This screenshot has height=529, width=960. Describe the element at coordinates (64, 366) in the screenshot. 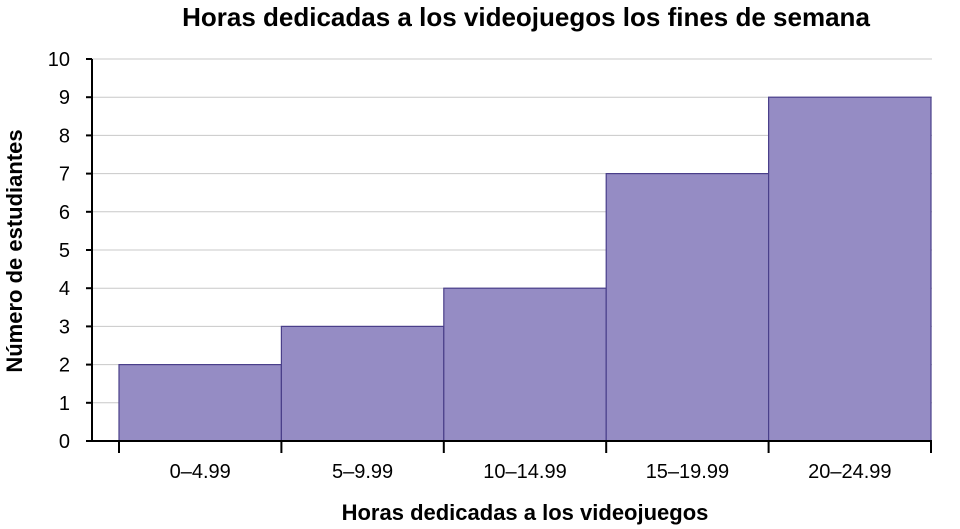

I see `y-tick-label: 2` at that location.